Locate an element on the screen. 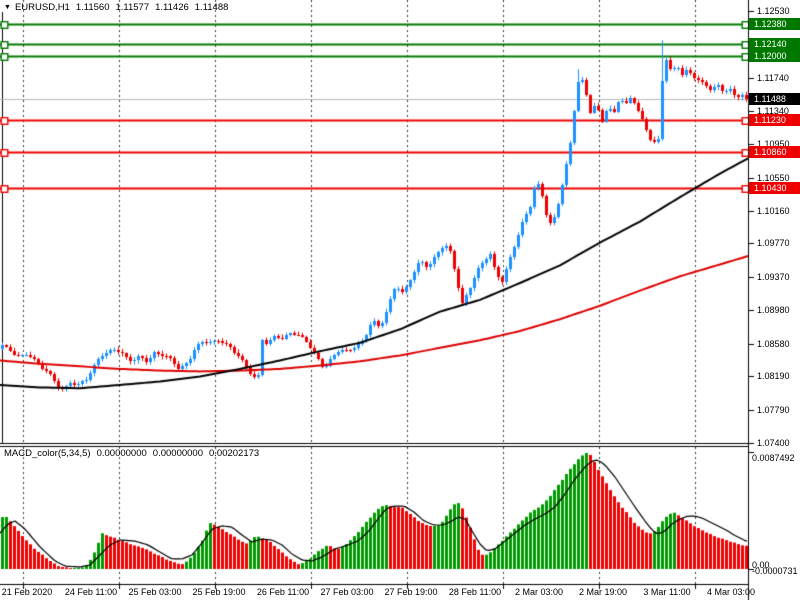 The height and width of the screenshot is (600, 800). price-axis-label: 1.07400 is located at coordinates (773, 443).